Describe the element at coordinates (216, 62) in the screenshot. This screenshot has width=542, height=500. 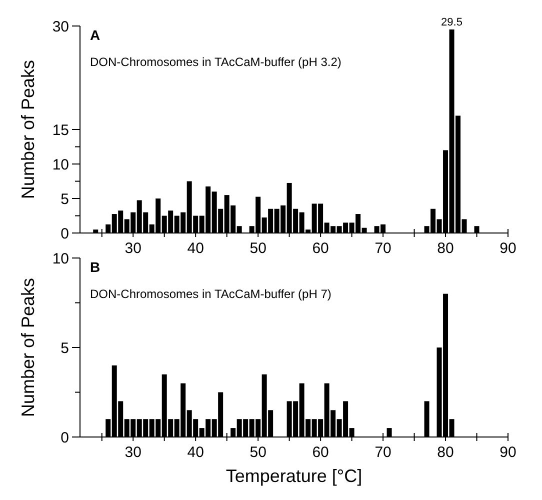
I see `text: DON-Chromosomes in TAcCaM-buffer (pH 3.2)` at that location.